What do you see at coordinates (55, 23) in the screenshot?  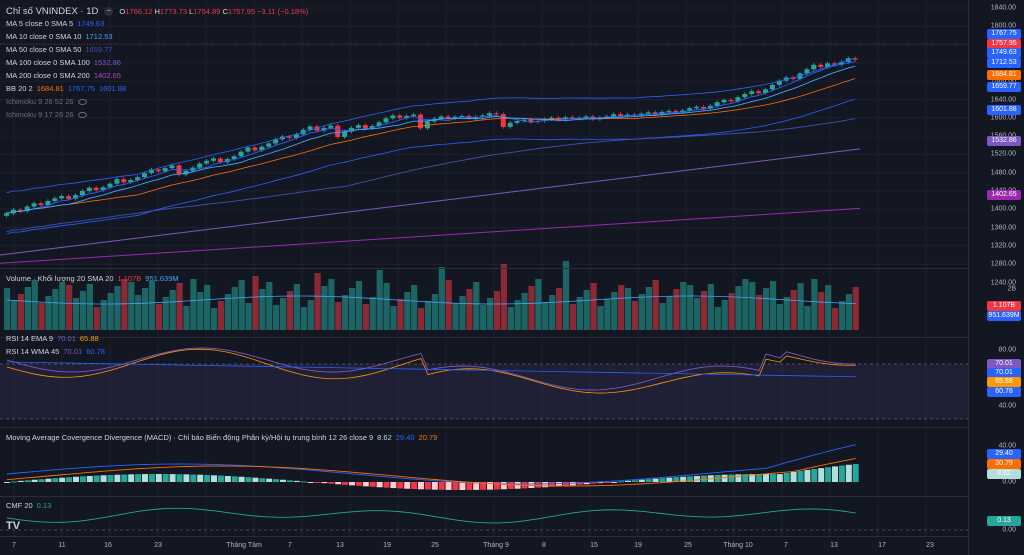 I see `legend-ma5: MA 5 close 0 SMA 5 1749.63` at bounding box center [55, 23].